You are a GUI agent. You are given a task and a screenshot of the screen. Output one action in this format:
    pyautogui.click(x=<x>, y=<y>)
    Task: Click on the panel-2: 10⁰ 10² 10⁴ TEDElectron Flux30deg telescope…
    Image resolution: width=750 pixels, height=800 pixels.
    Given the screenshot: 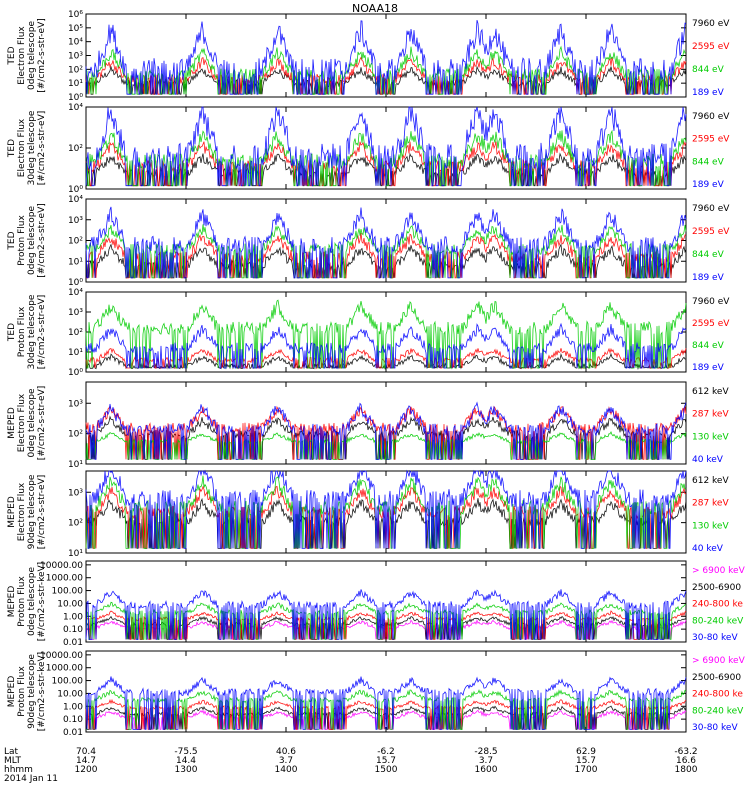 What is the action you would take?
    pyautogui.click(x=368, y=149)
    